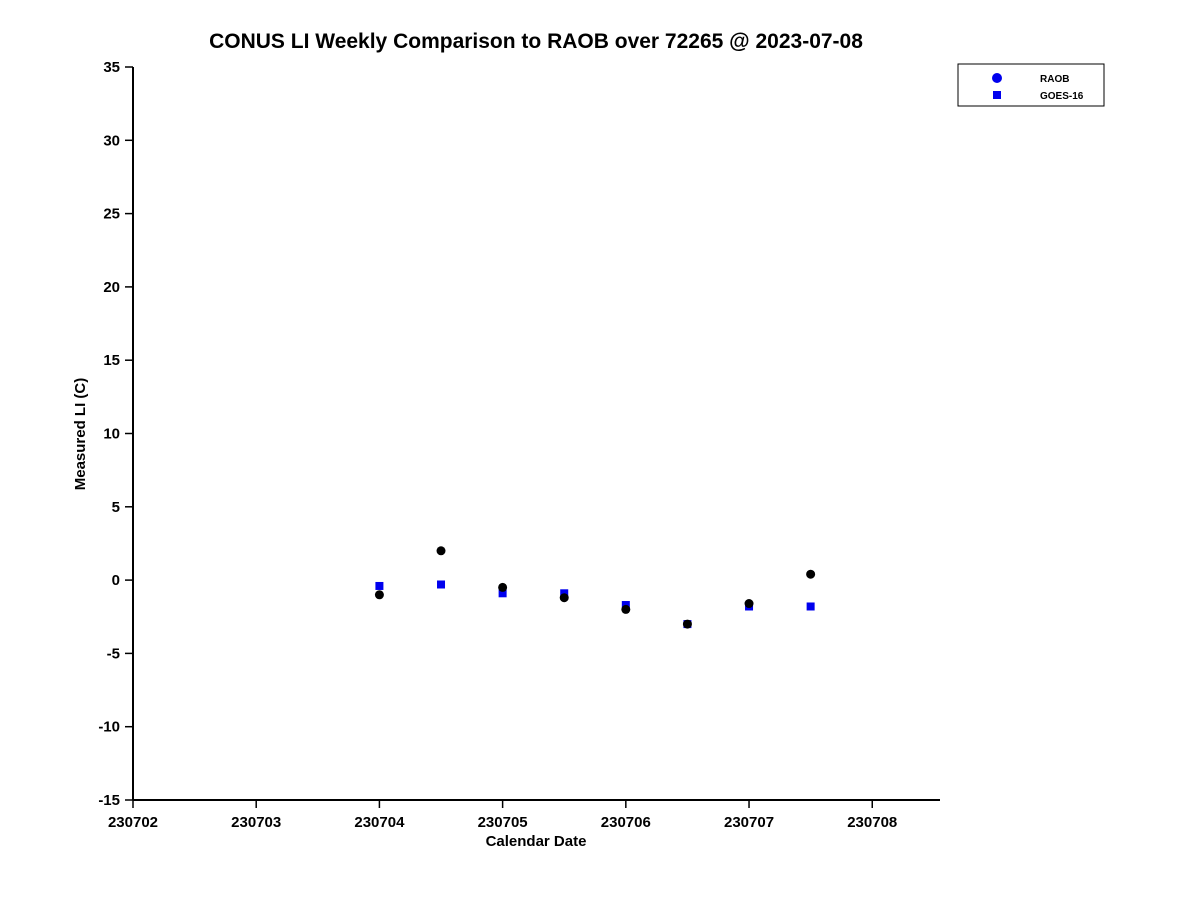  What do you see at coordinates (1062, 96) in the screenshot?
I see `legend-label: GOES-16` at bounding box center [1062, 96].